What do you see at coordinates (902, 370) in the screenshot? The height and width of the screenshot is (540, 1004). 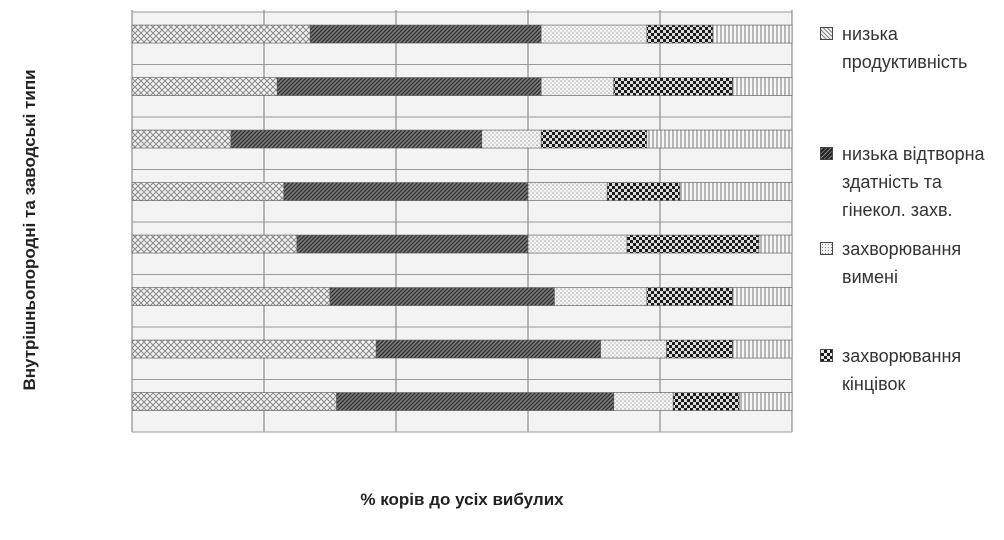 I see `legend-label: захворювання кінцівок` at bounding box center [902, 370].